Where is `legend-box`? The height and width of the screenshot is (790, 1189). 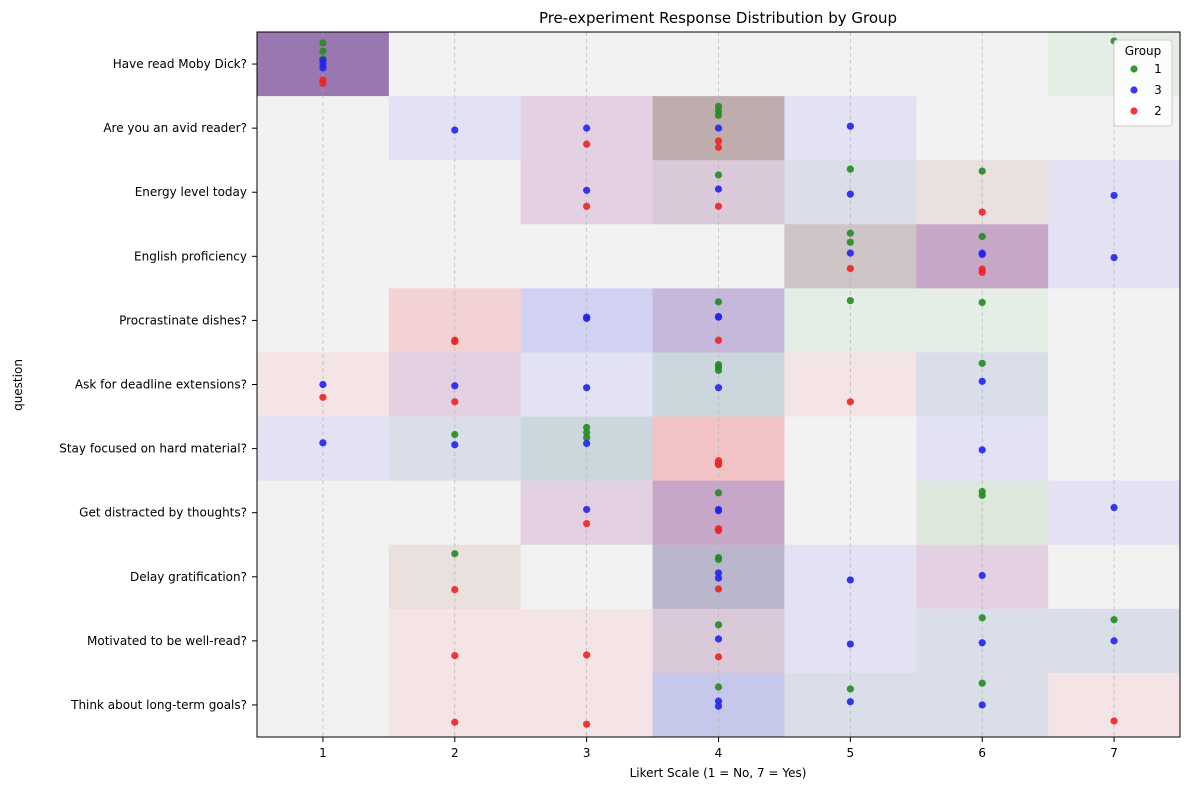 legend-box is located at coordinates (1143, 83).